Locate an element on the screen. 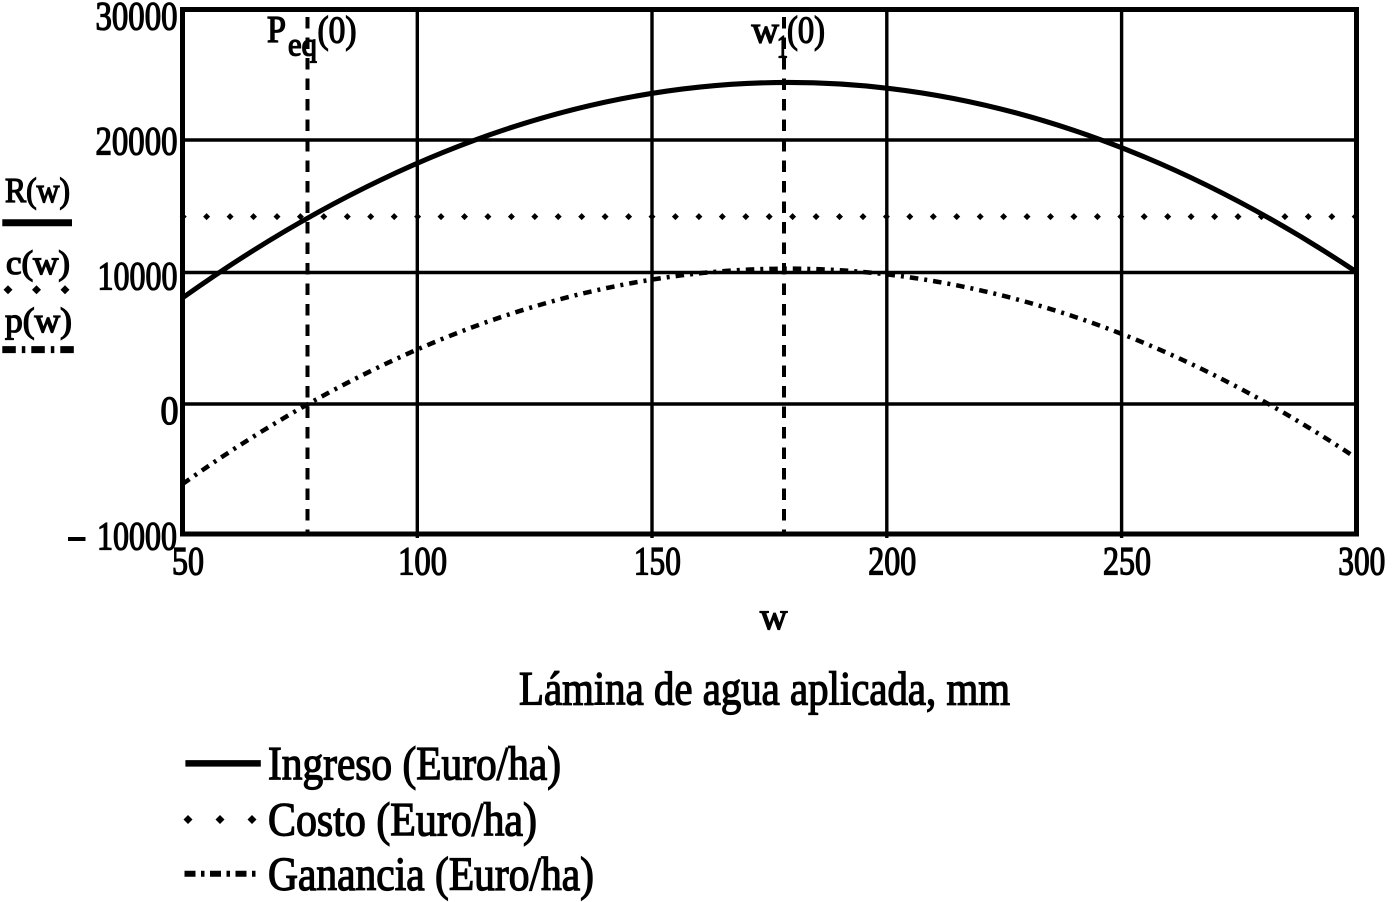 Image resolution: width=1392 pixels, height=902 pixels. svg-text: 300 is located at coordinates (1361, 561).